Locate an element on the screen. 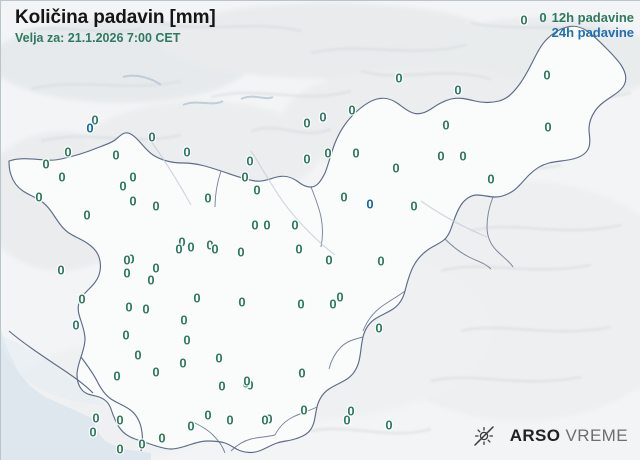 The width and height of the screenshot is (640, 460). legend-item-12h: 0 12h padavine is located at coordinates (586, 17).